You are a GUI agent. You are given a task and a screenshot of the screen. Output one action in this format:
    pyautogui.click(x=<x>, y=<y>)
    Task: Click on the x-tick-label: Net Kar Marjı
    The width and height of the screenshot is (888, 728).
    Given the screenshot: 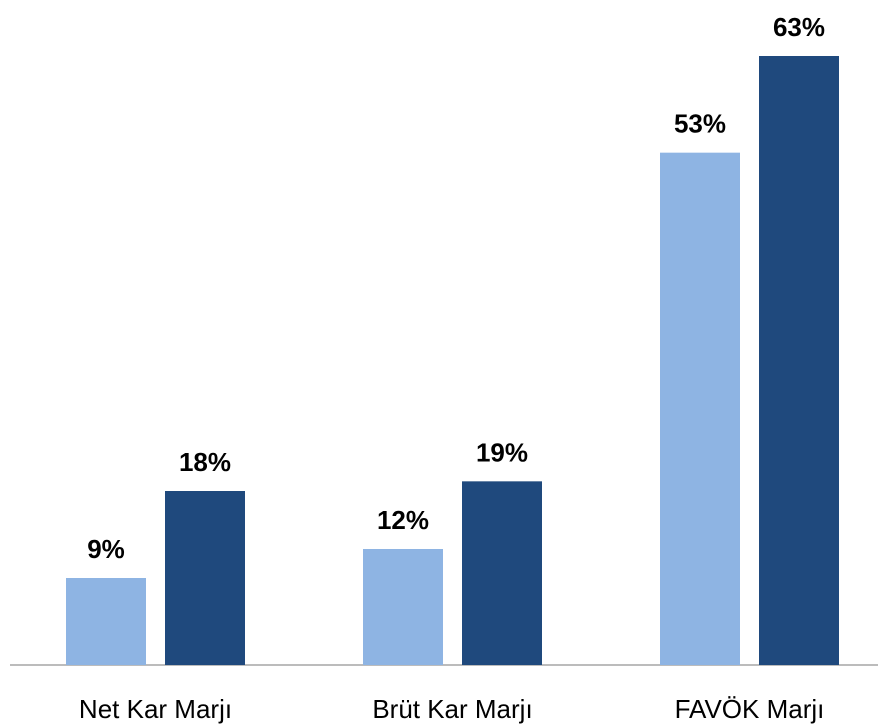 What is the action you would take?
    pyautogui.click(x=155, y=709)
    